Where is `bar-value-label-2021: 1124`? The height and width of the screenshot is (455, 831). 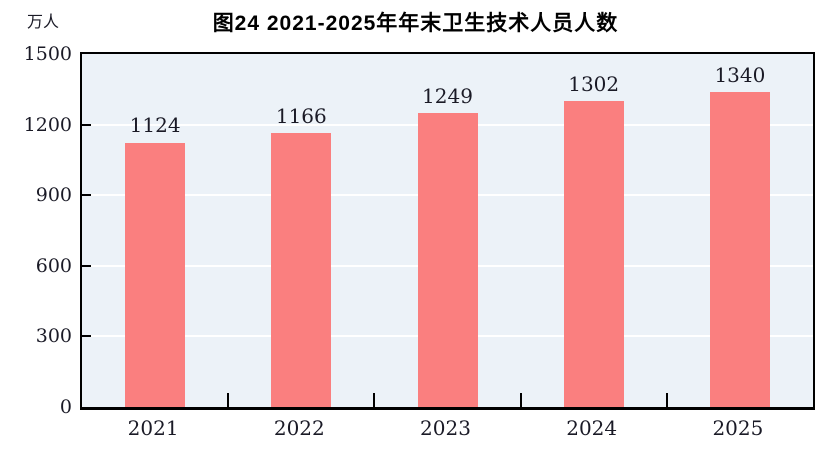
bar-value-label-2021: 1124 is located at coordinates (155, 125).